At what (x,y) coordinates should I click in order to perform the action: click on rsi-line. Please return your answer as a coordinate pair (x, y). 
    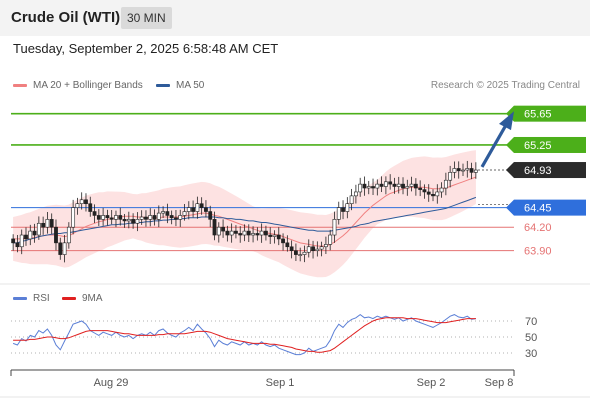
    Looking at the image, I should click on (244, 334).